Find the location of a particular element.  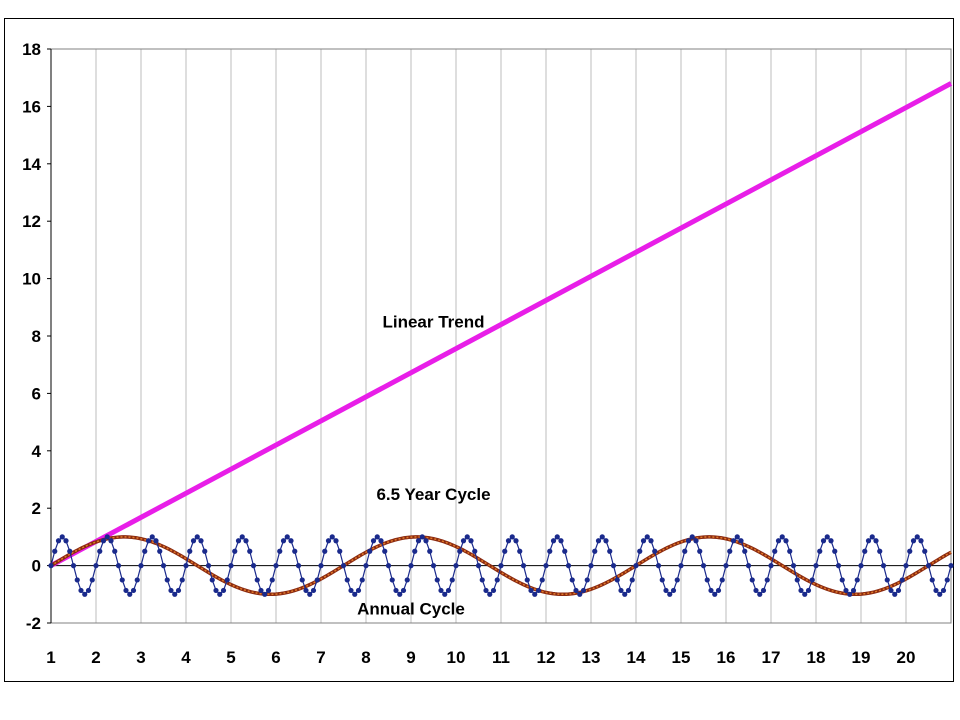

x-tick-label: 14 is located at coordinates (636, 657).